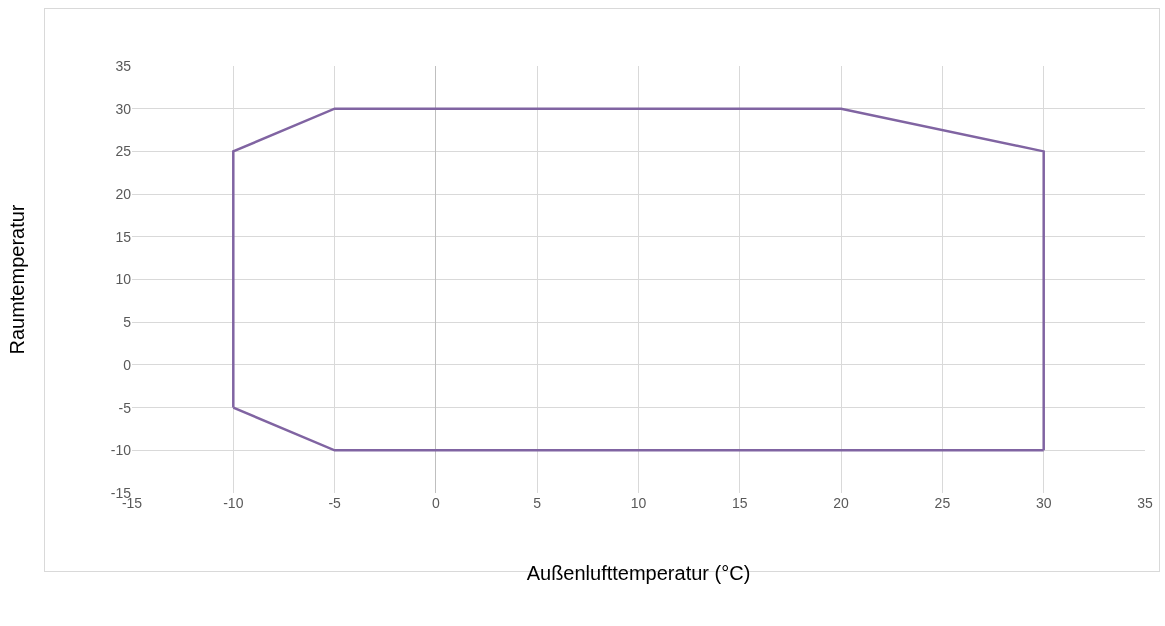 This screenshot has width=1165, height=626. I want to click on x-tick-label: 20, so click(841, 503).